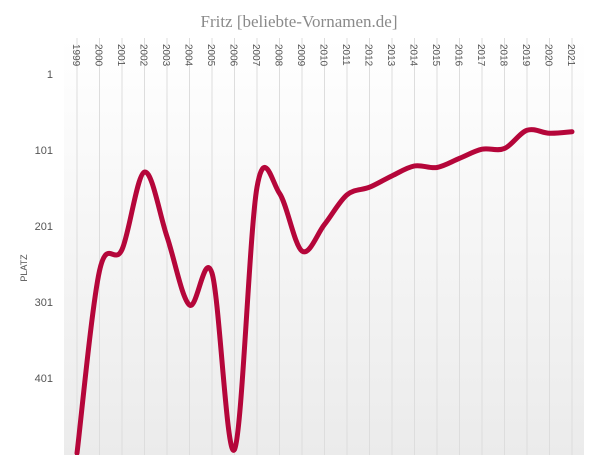 This screenshot has width=598, height=470. I want to click on x-tick-label: 2001, so click(120, 55).